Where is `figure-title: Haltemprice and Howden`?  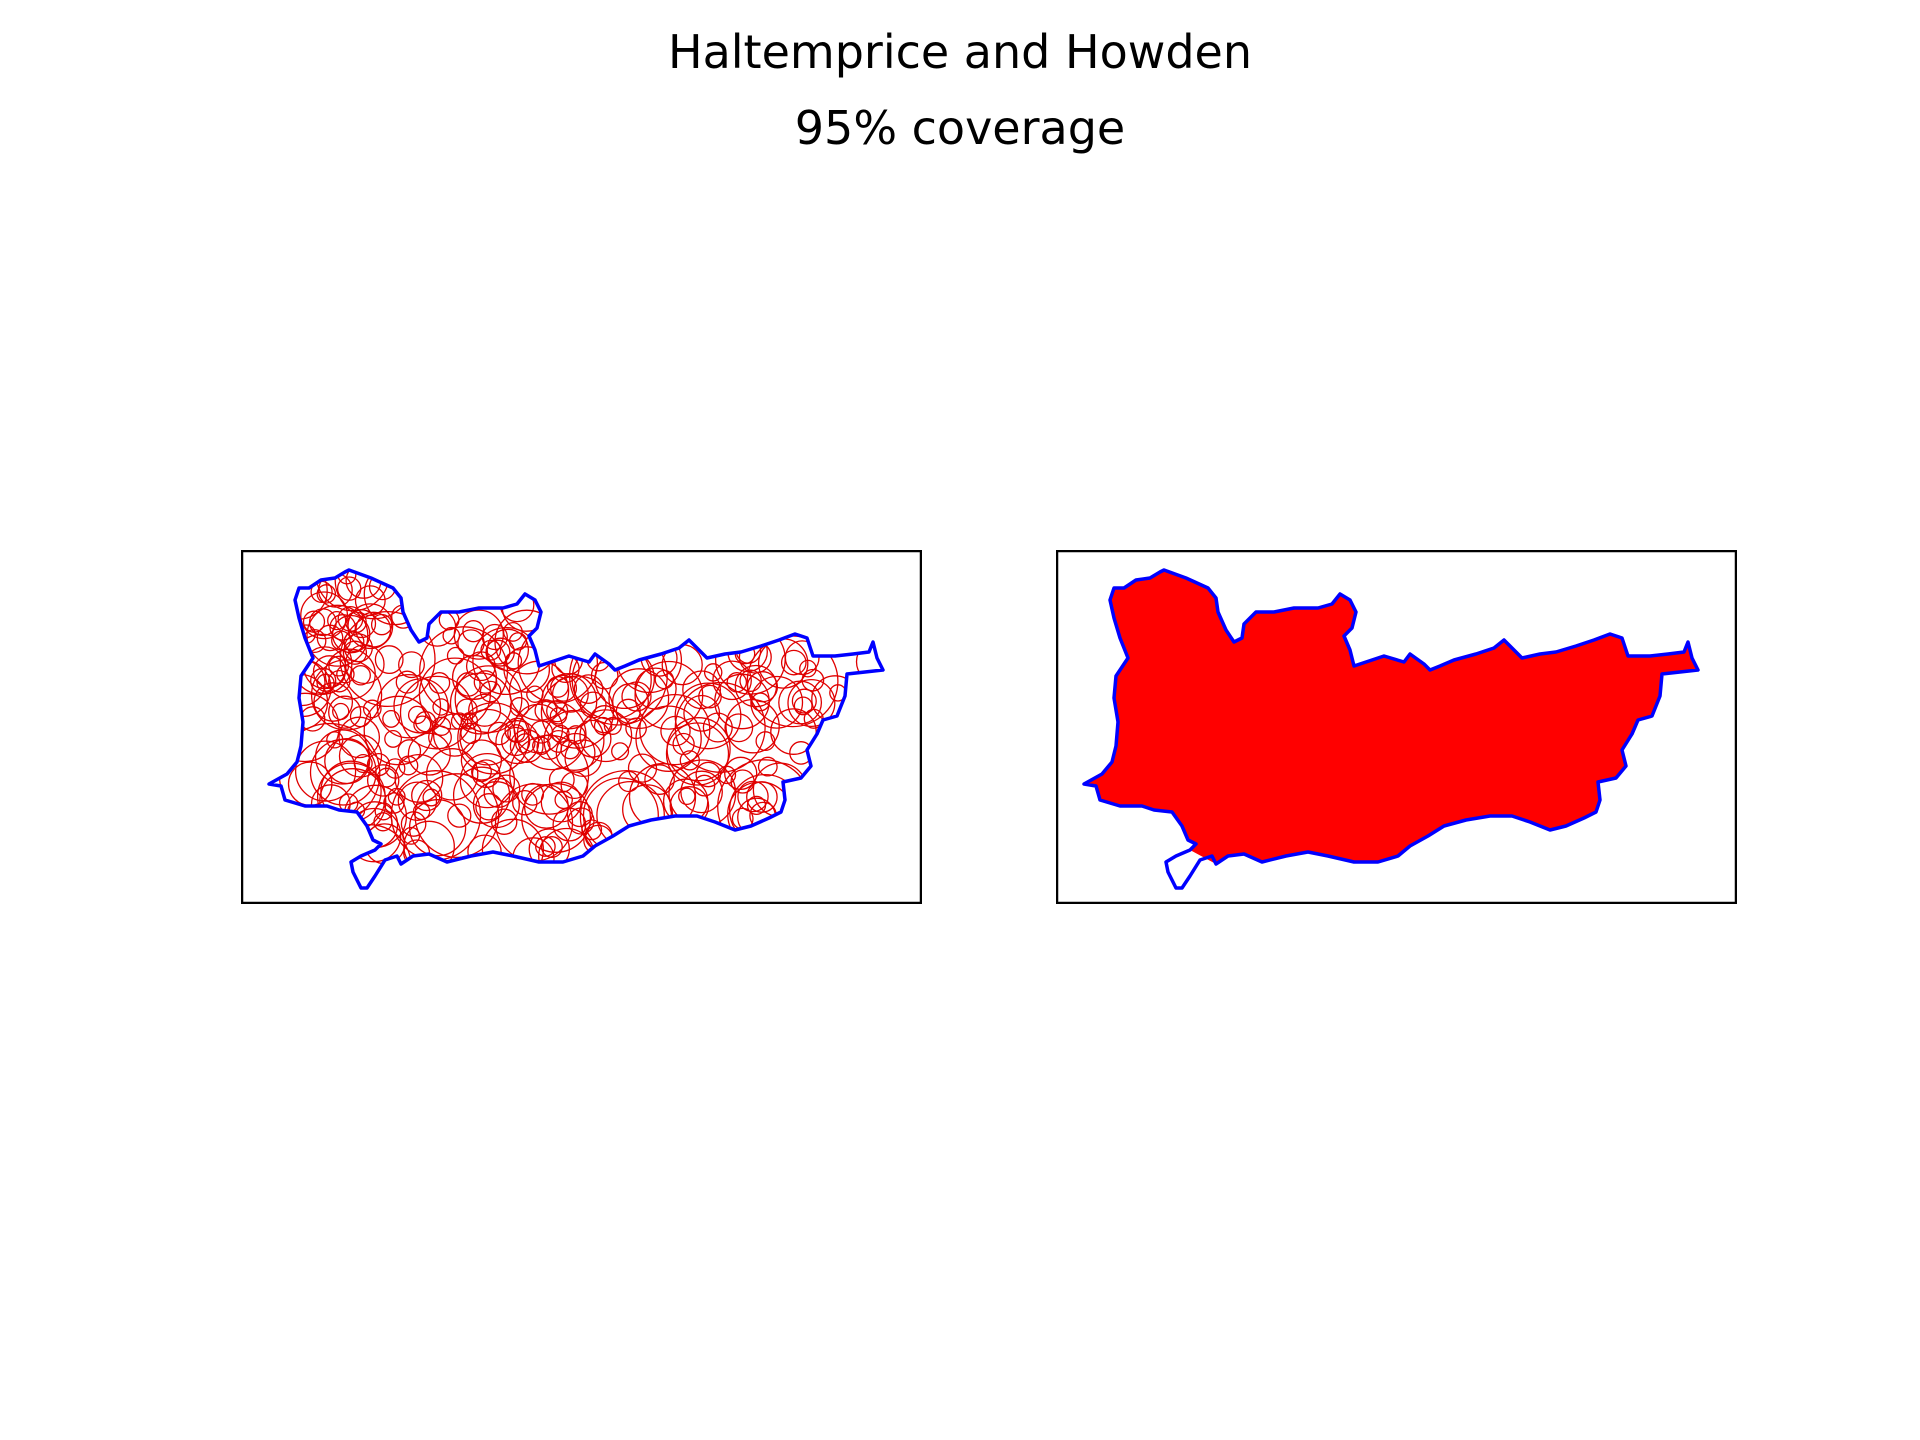
figure-title: Haltemprice and Howden is located at coordinates (960, 52).